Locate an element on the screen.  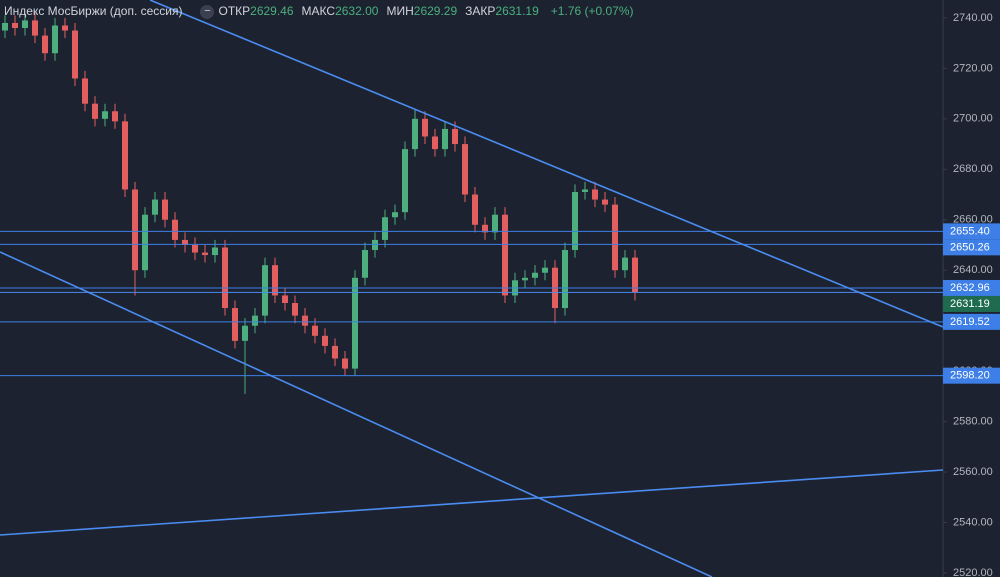
y-tick-label: 2580.00 is located at coordinates (973, 421).